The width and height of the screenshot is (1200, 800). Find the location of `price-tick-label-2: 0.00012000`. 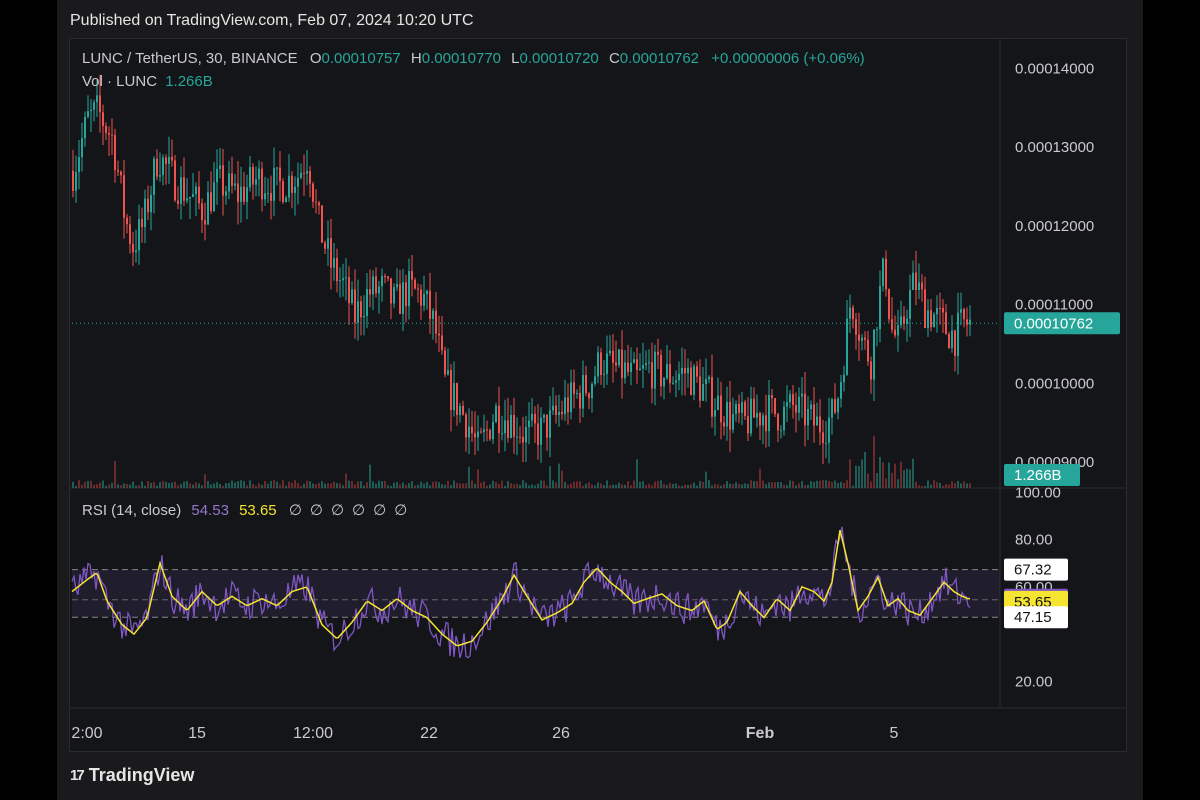

price-tick-label-2: 0.00012000 is located at coordinates (1054, 226).